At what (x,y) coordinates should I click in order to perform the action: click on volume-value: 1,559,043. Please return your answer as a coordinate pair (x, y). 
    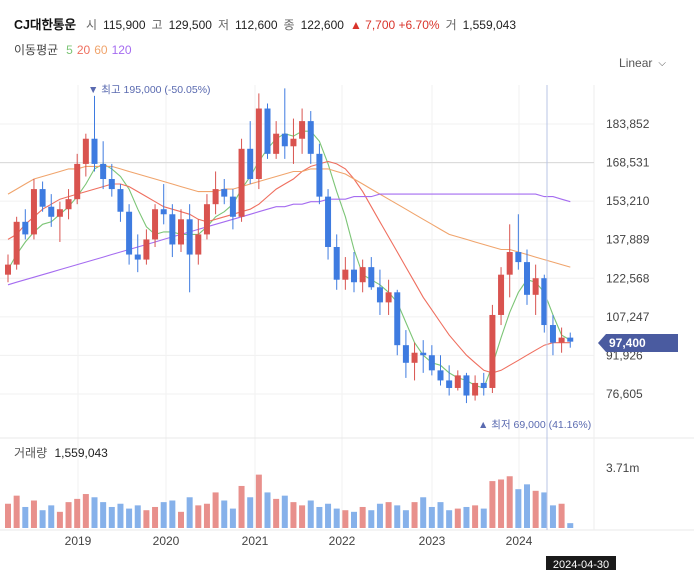
    Looking at the image, I should click on (489, 25).